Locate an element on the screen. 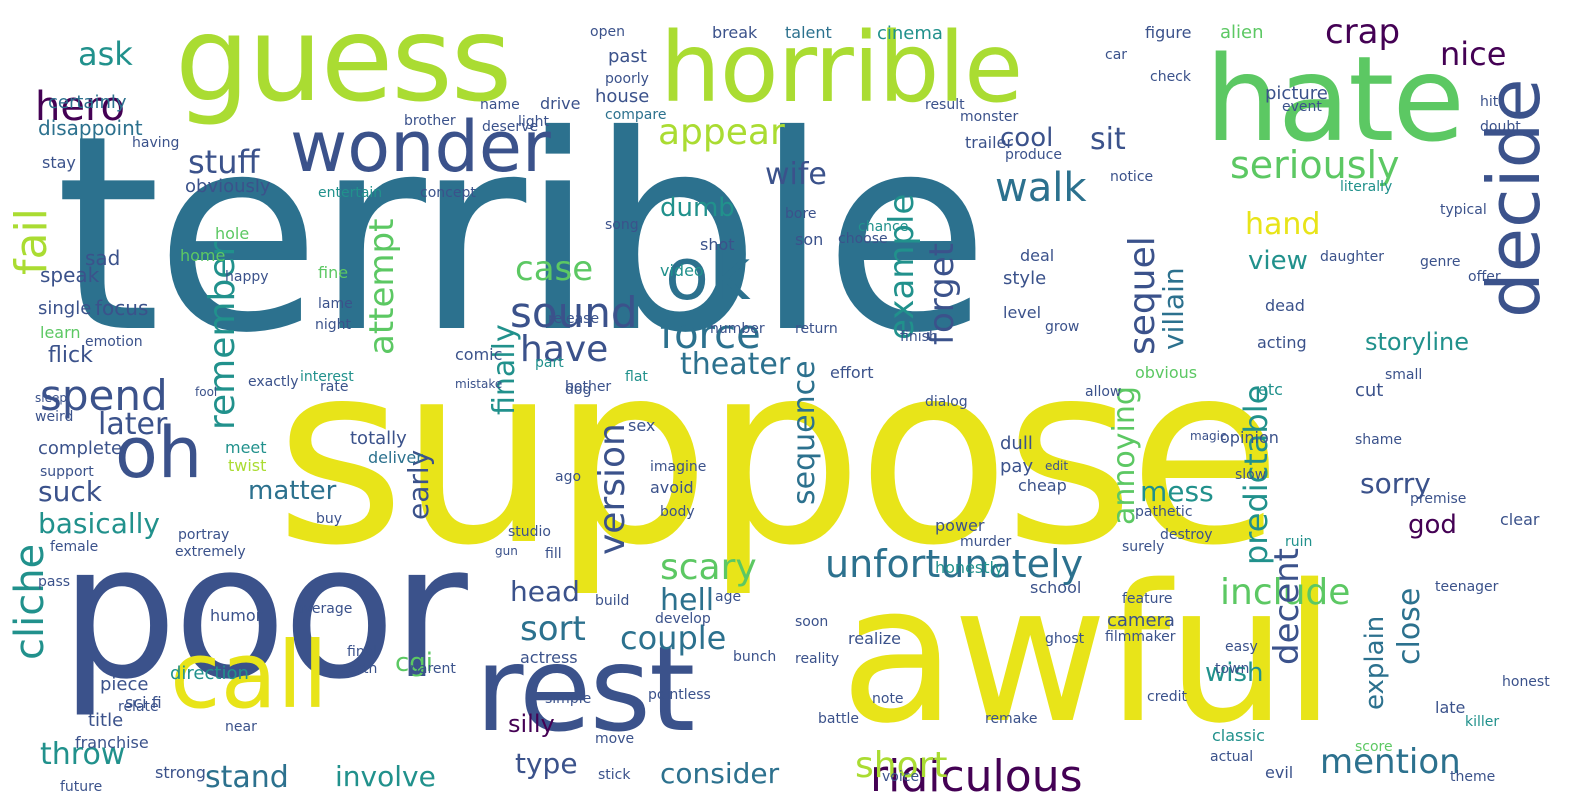 This screenshot has width=1584, height=811. word-choose: choose is located at coordinates (863, 239).